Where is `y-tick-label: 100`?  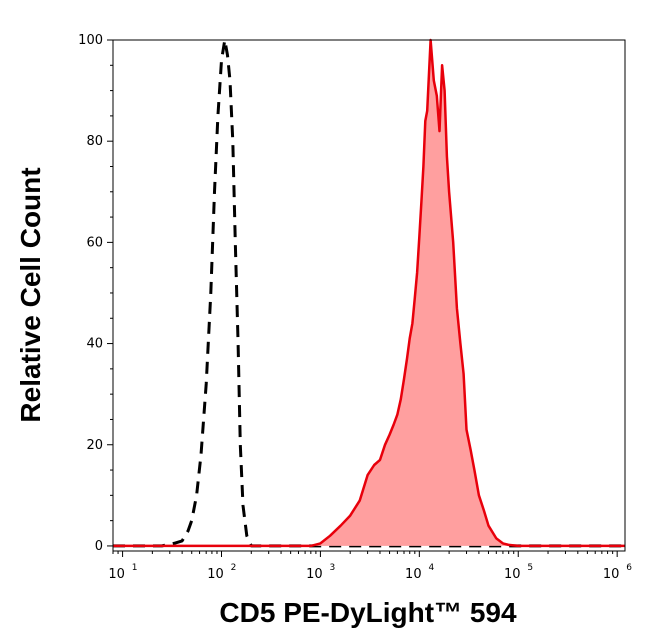 y-tick-label: 100 is located at coordinates (90, 40).